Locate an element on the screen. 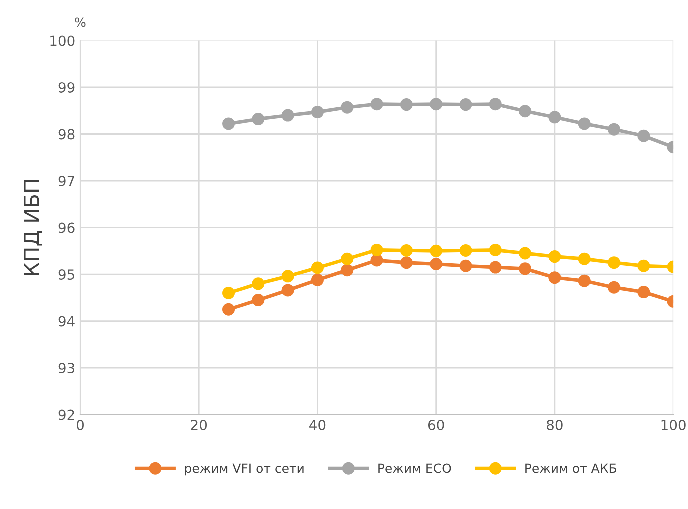 The width and height of the screenshot is (688, 509). x-tick-label: 0 is located at coordinates (80, 425).